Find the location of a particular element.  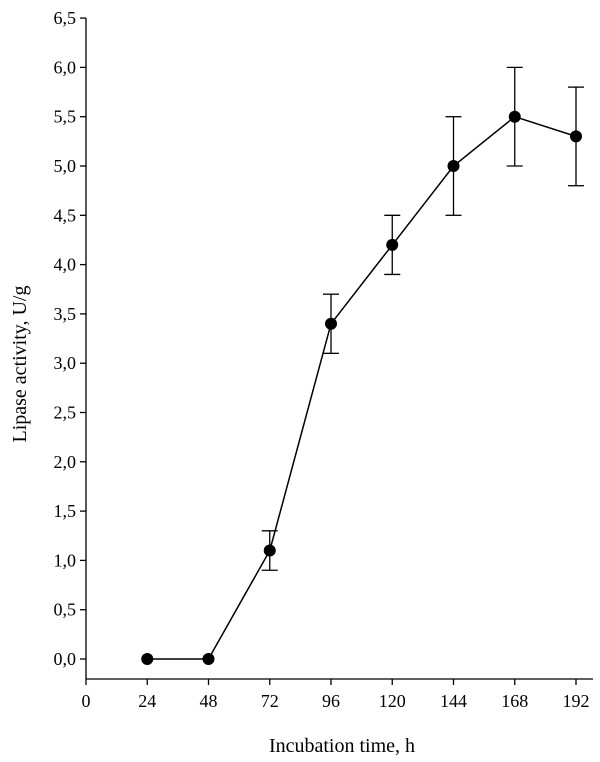

y-tick-label: 4,0 is located at coordinates (65, 265).